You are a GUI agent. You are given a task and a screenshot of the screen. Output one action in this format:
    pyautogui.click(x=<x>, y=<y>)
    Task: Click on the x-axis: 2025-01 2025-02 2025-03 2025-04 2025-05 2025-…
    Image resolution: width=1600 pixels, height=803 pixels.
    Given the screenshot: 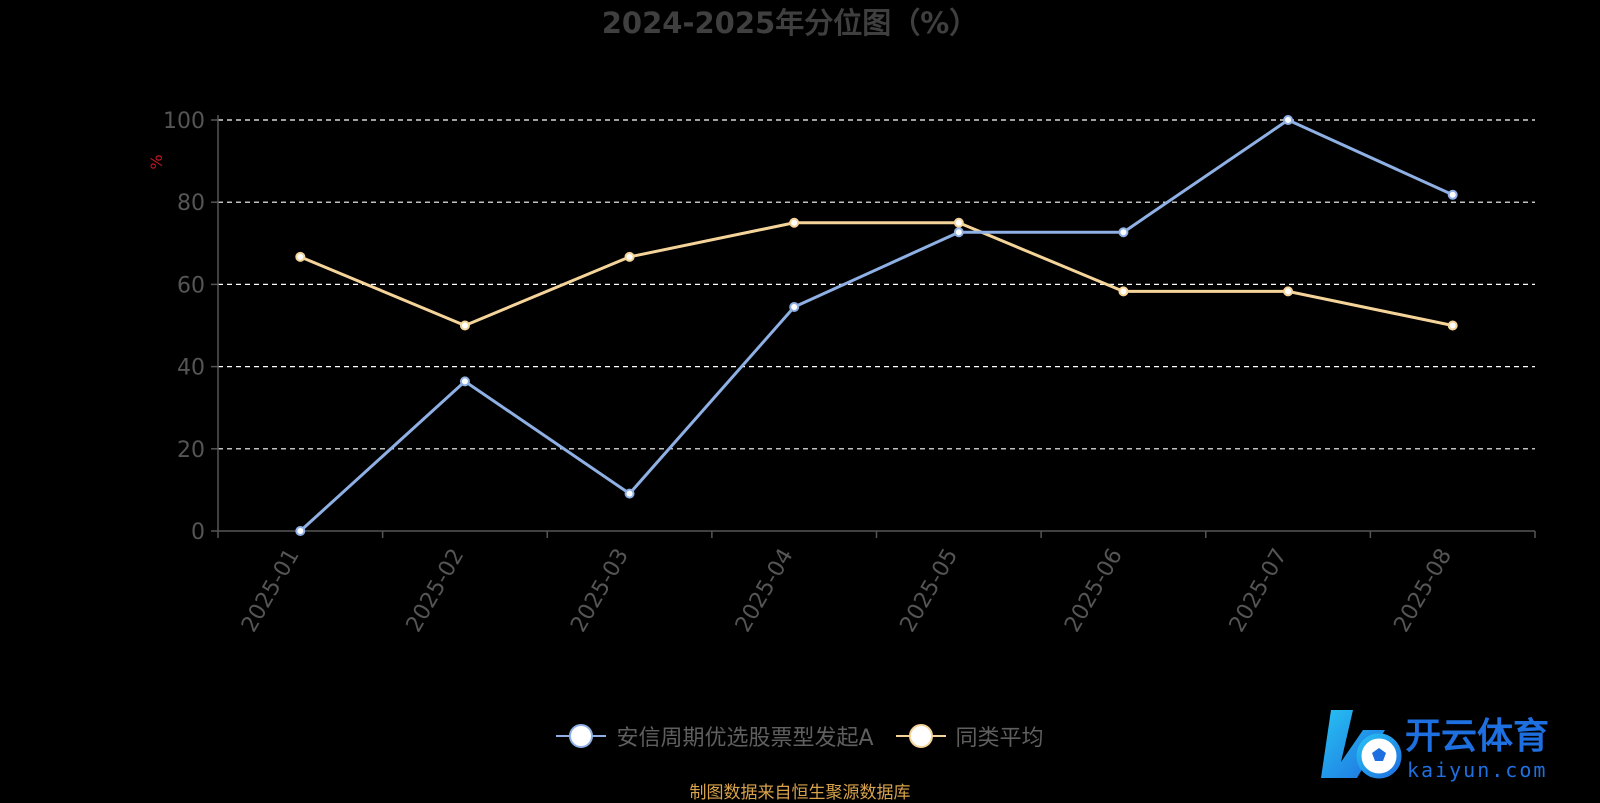 What is the action you would take?
    pyautogui.click(x=876, y=583)
    